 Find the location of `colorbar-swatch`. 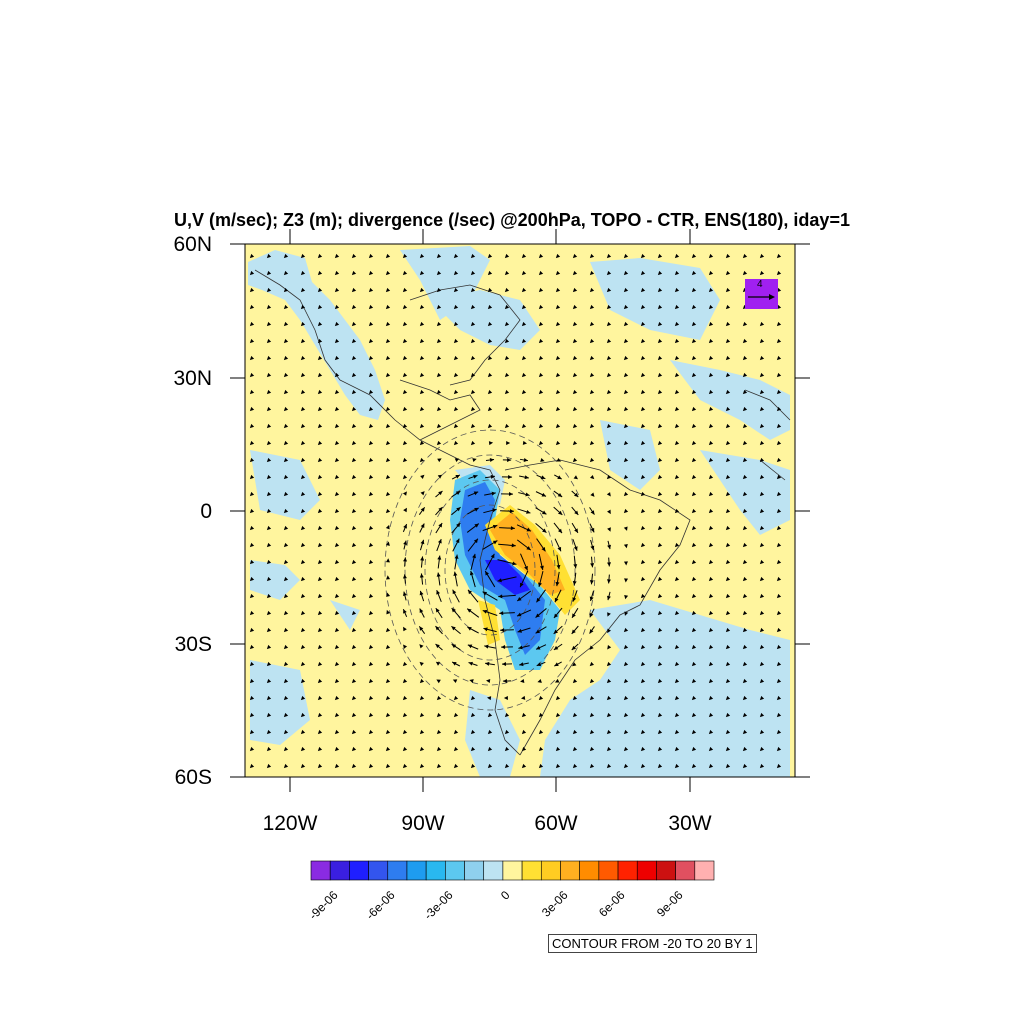

colorbar-swatch is located at coordinates (570, 870).